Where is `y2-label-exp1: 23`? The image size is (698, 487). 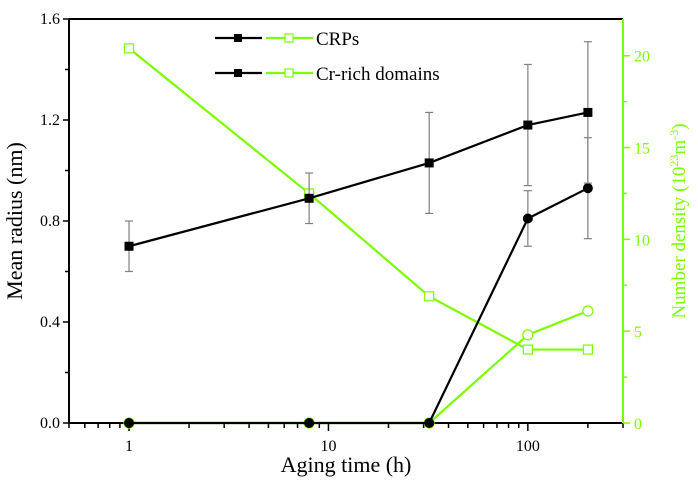 y2-label-exp1: 23 is located at coordinates (674, 161).